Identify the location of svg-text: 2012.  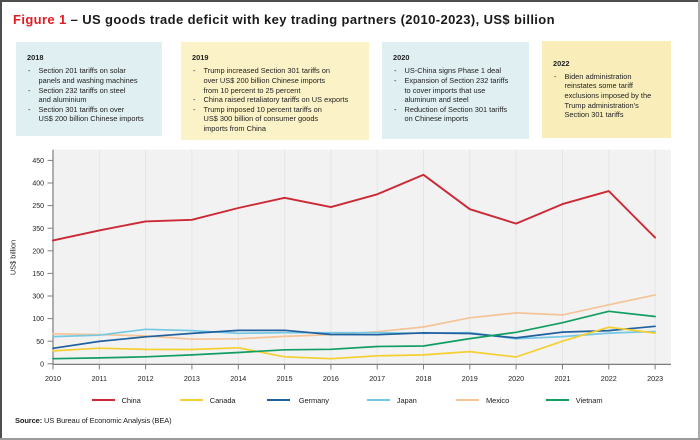
(146, 378).